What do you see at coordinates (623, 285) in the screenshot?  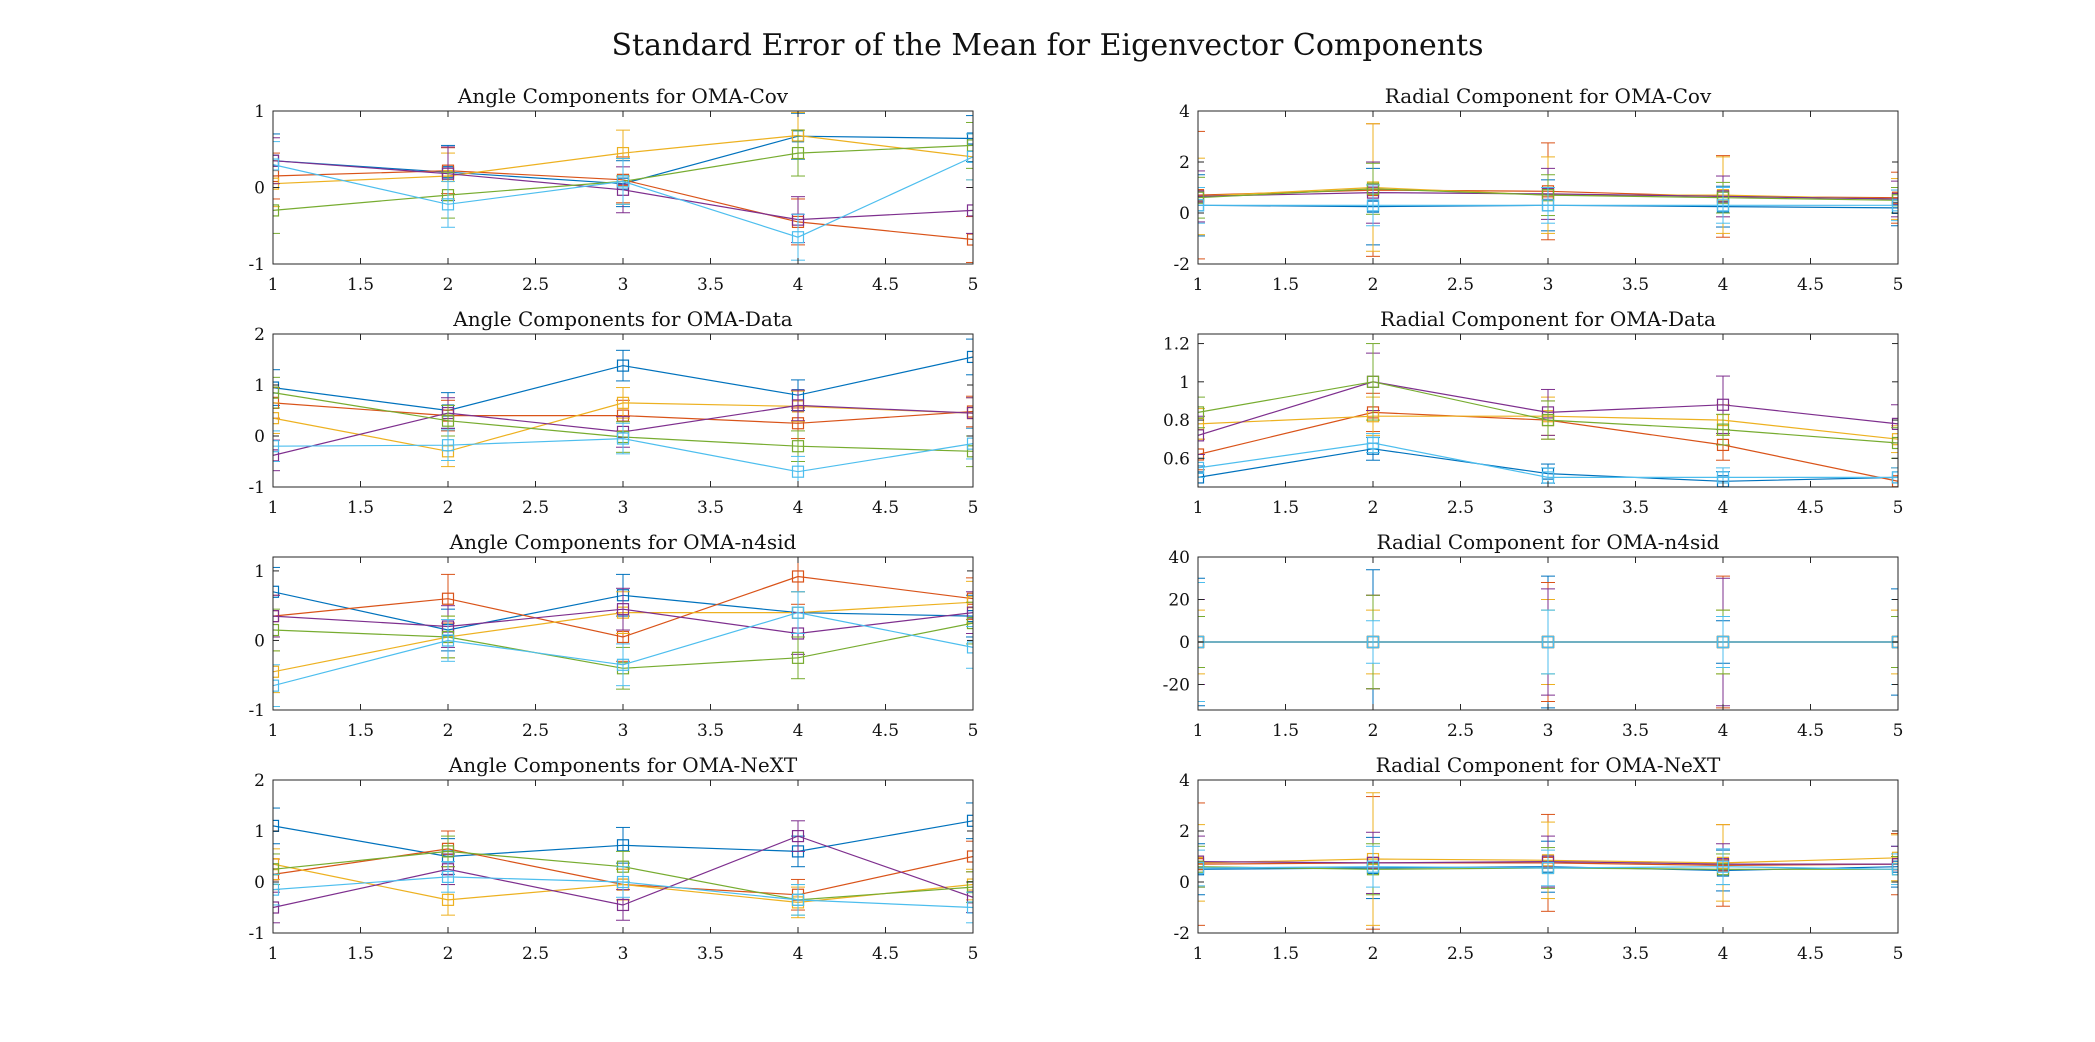 I see `x-tick-label: 3` at bounding box center [623, 285].